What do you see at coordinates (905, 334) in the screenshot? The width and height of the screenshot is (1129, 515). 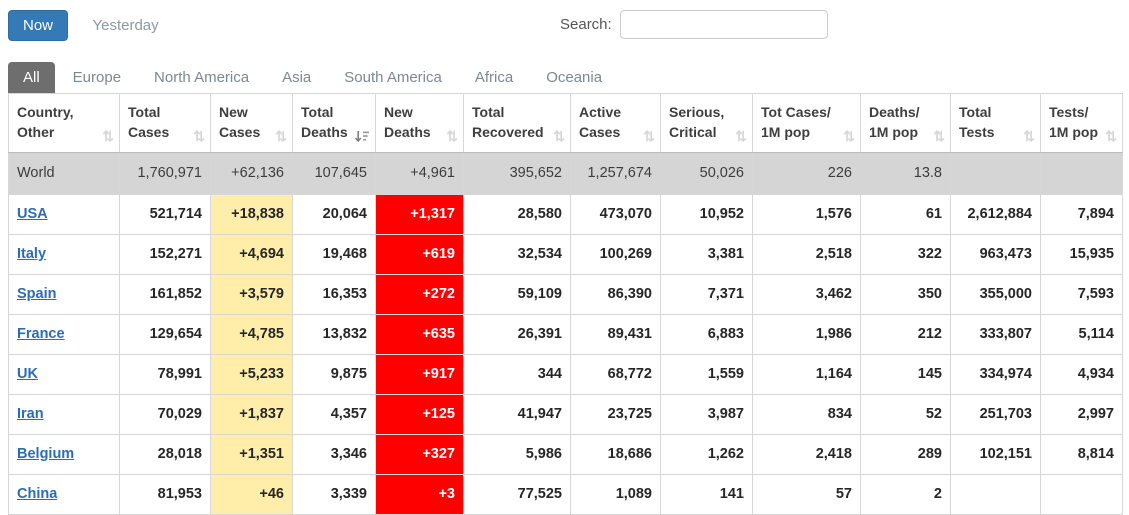 I see `cell-deaths-per-1m: 212` at bounding box center [905, 334].